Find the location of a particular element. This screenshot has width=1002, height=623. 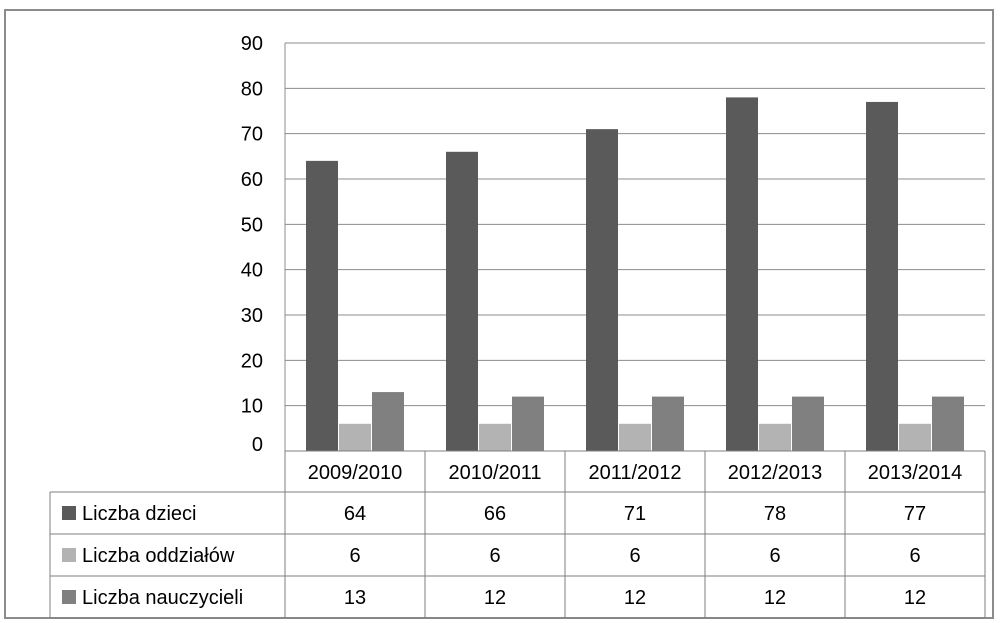

x-category-label: 2010/2011 is located at coordinates (494, 473).